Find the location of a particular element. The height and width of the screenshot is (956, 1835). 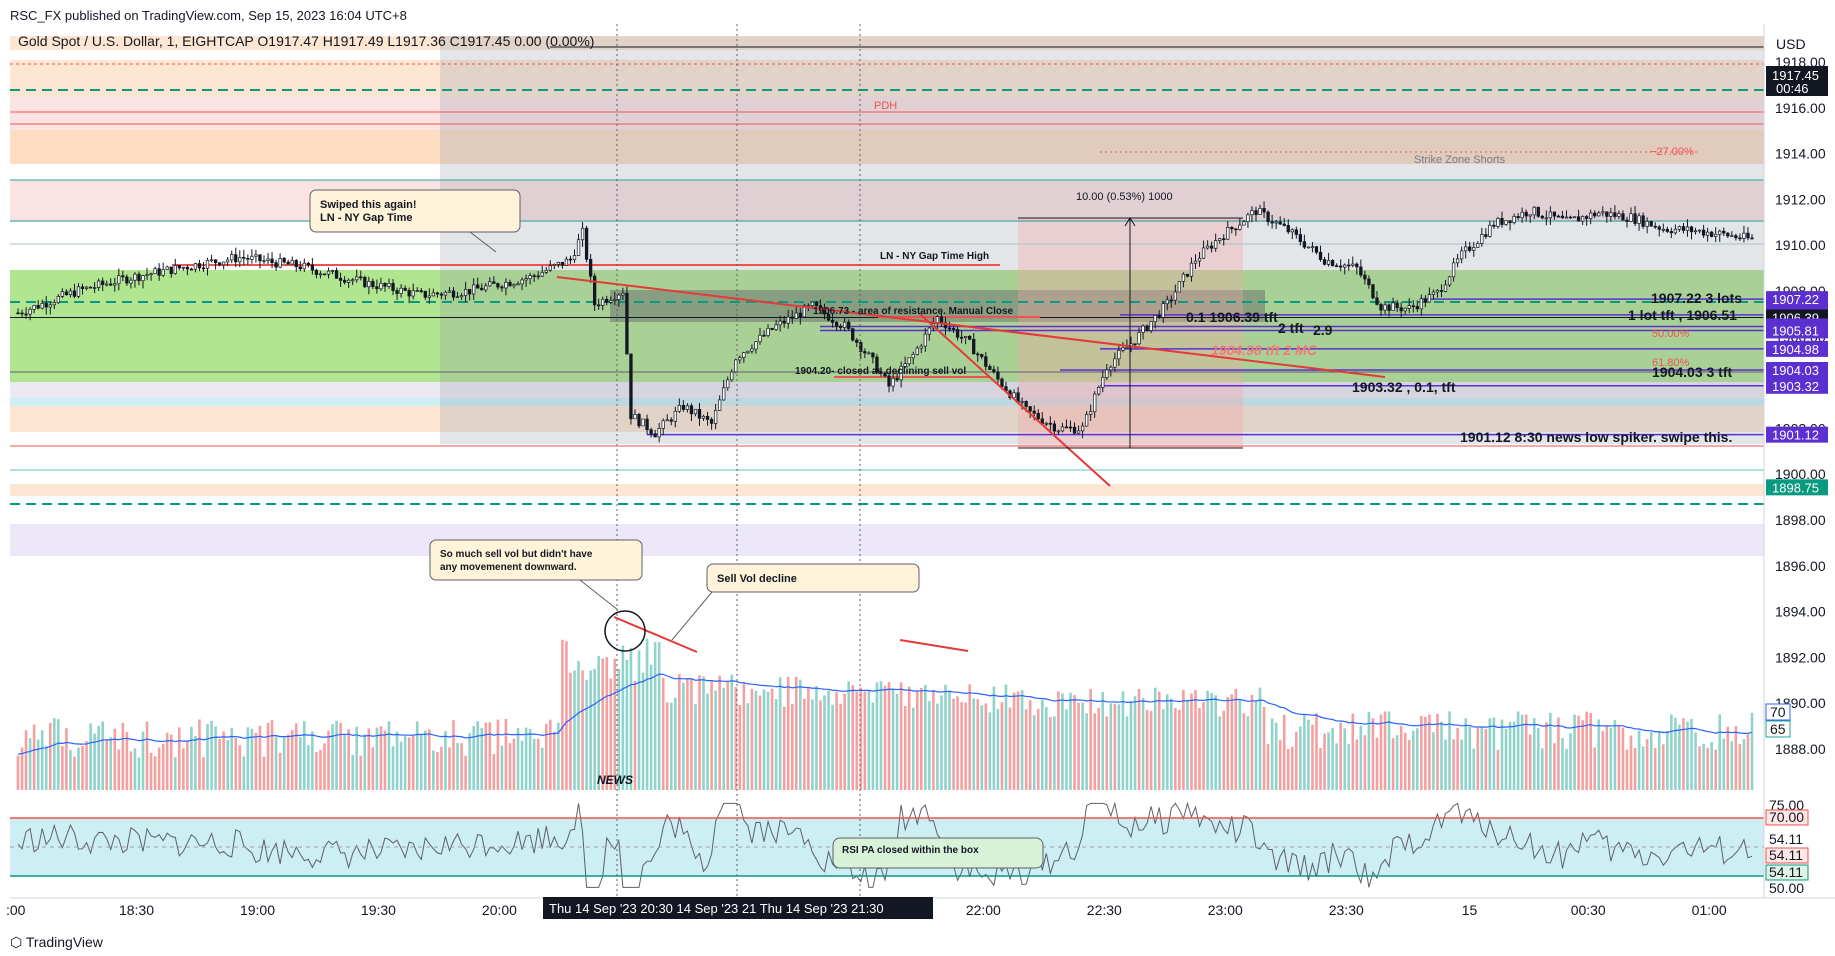

price-tag-bg is located at coordinates (1797, 348).